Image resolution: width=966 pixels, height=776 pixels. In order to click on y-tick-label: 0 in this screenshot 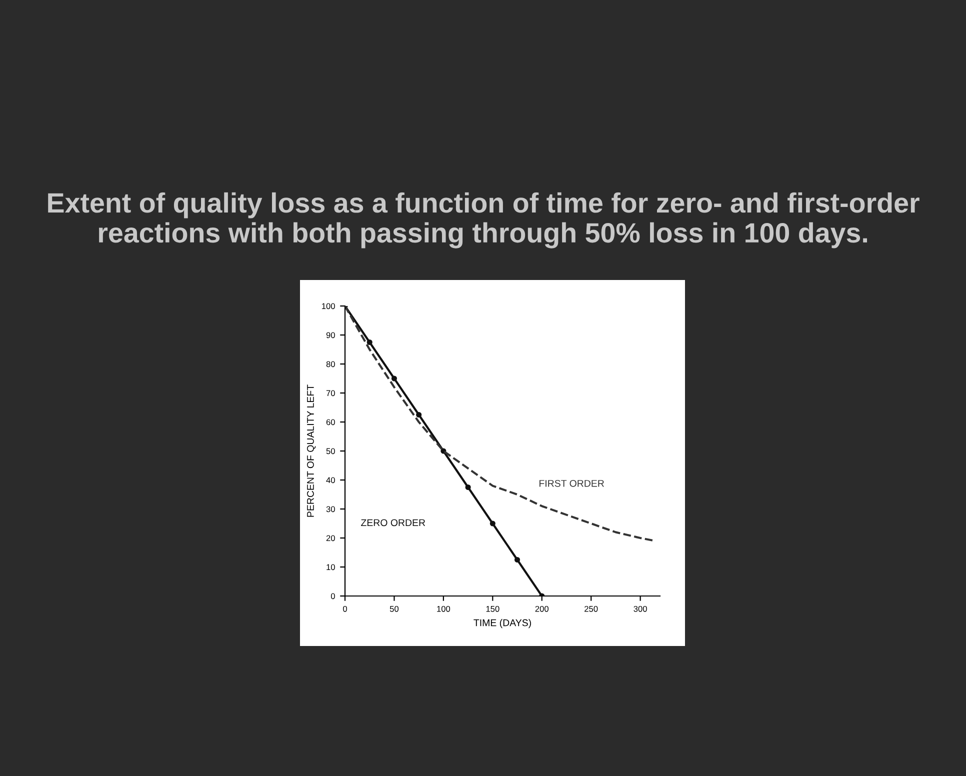, I will do `click(332, 596)`.